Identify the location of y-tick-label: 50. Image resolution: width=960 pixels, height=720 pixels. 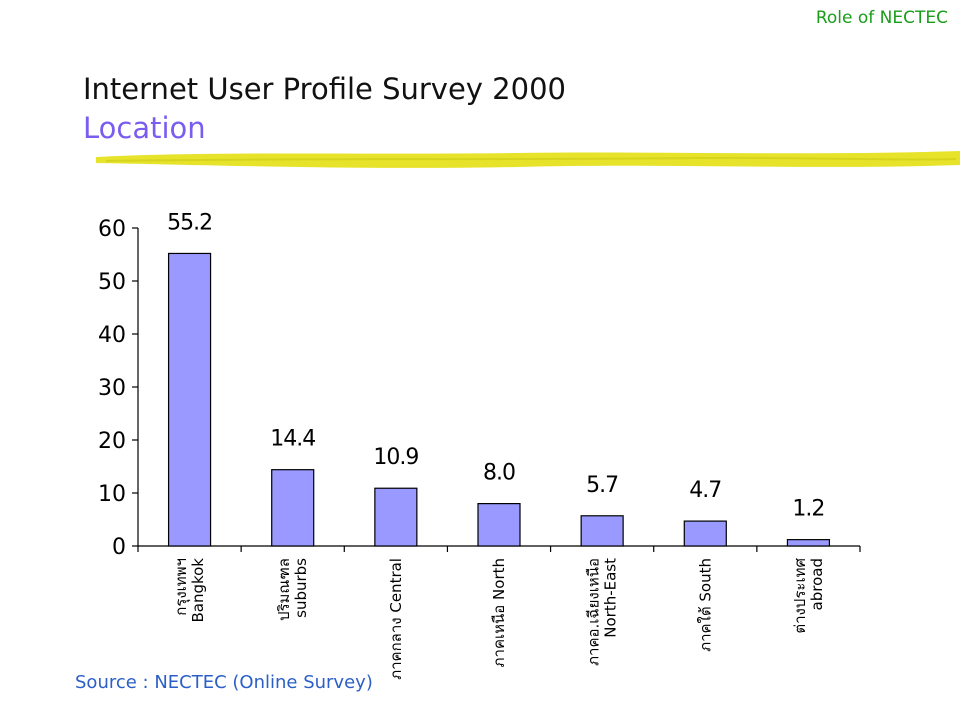
(112, 282).